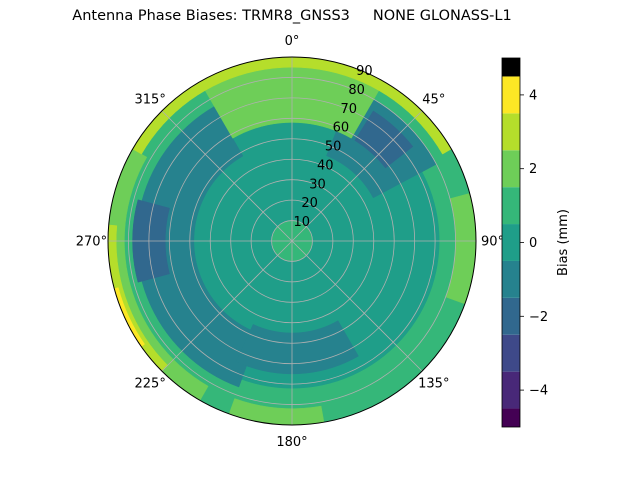 The image size is (640, 480). Describe the element at coordinates (150, 383) in the screenshot. I see `angular-tick-label: 225°` at that location.